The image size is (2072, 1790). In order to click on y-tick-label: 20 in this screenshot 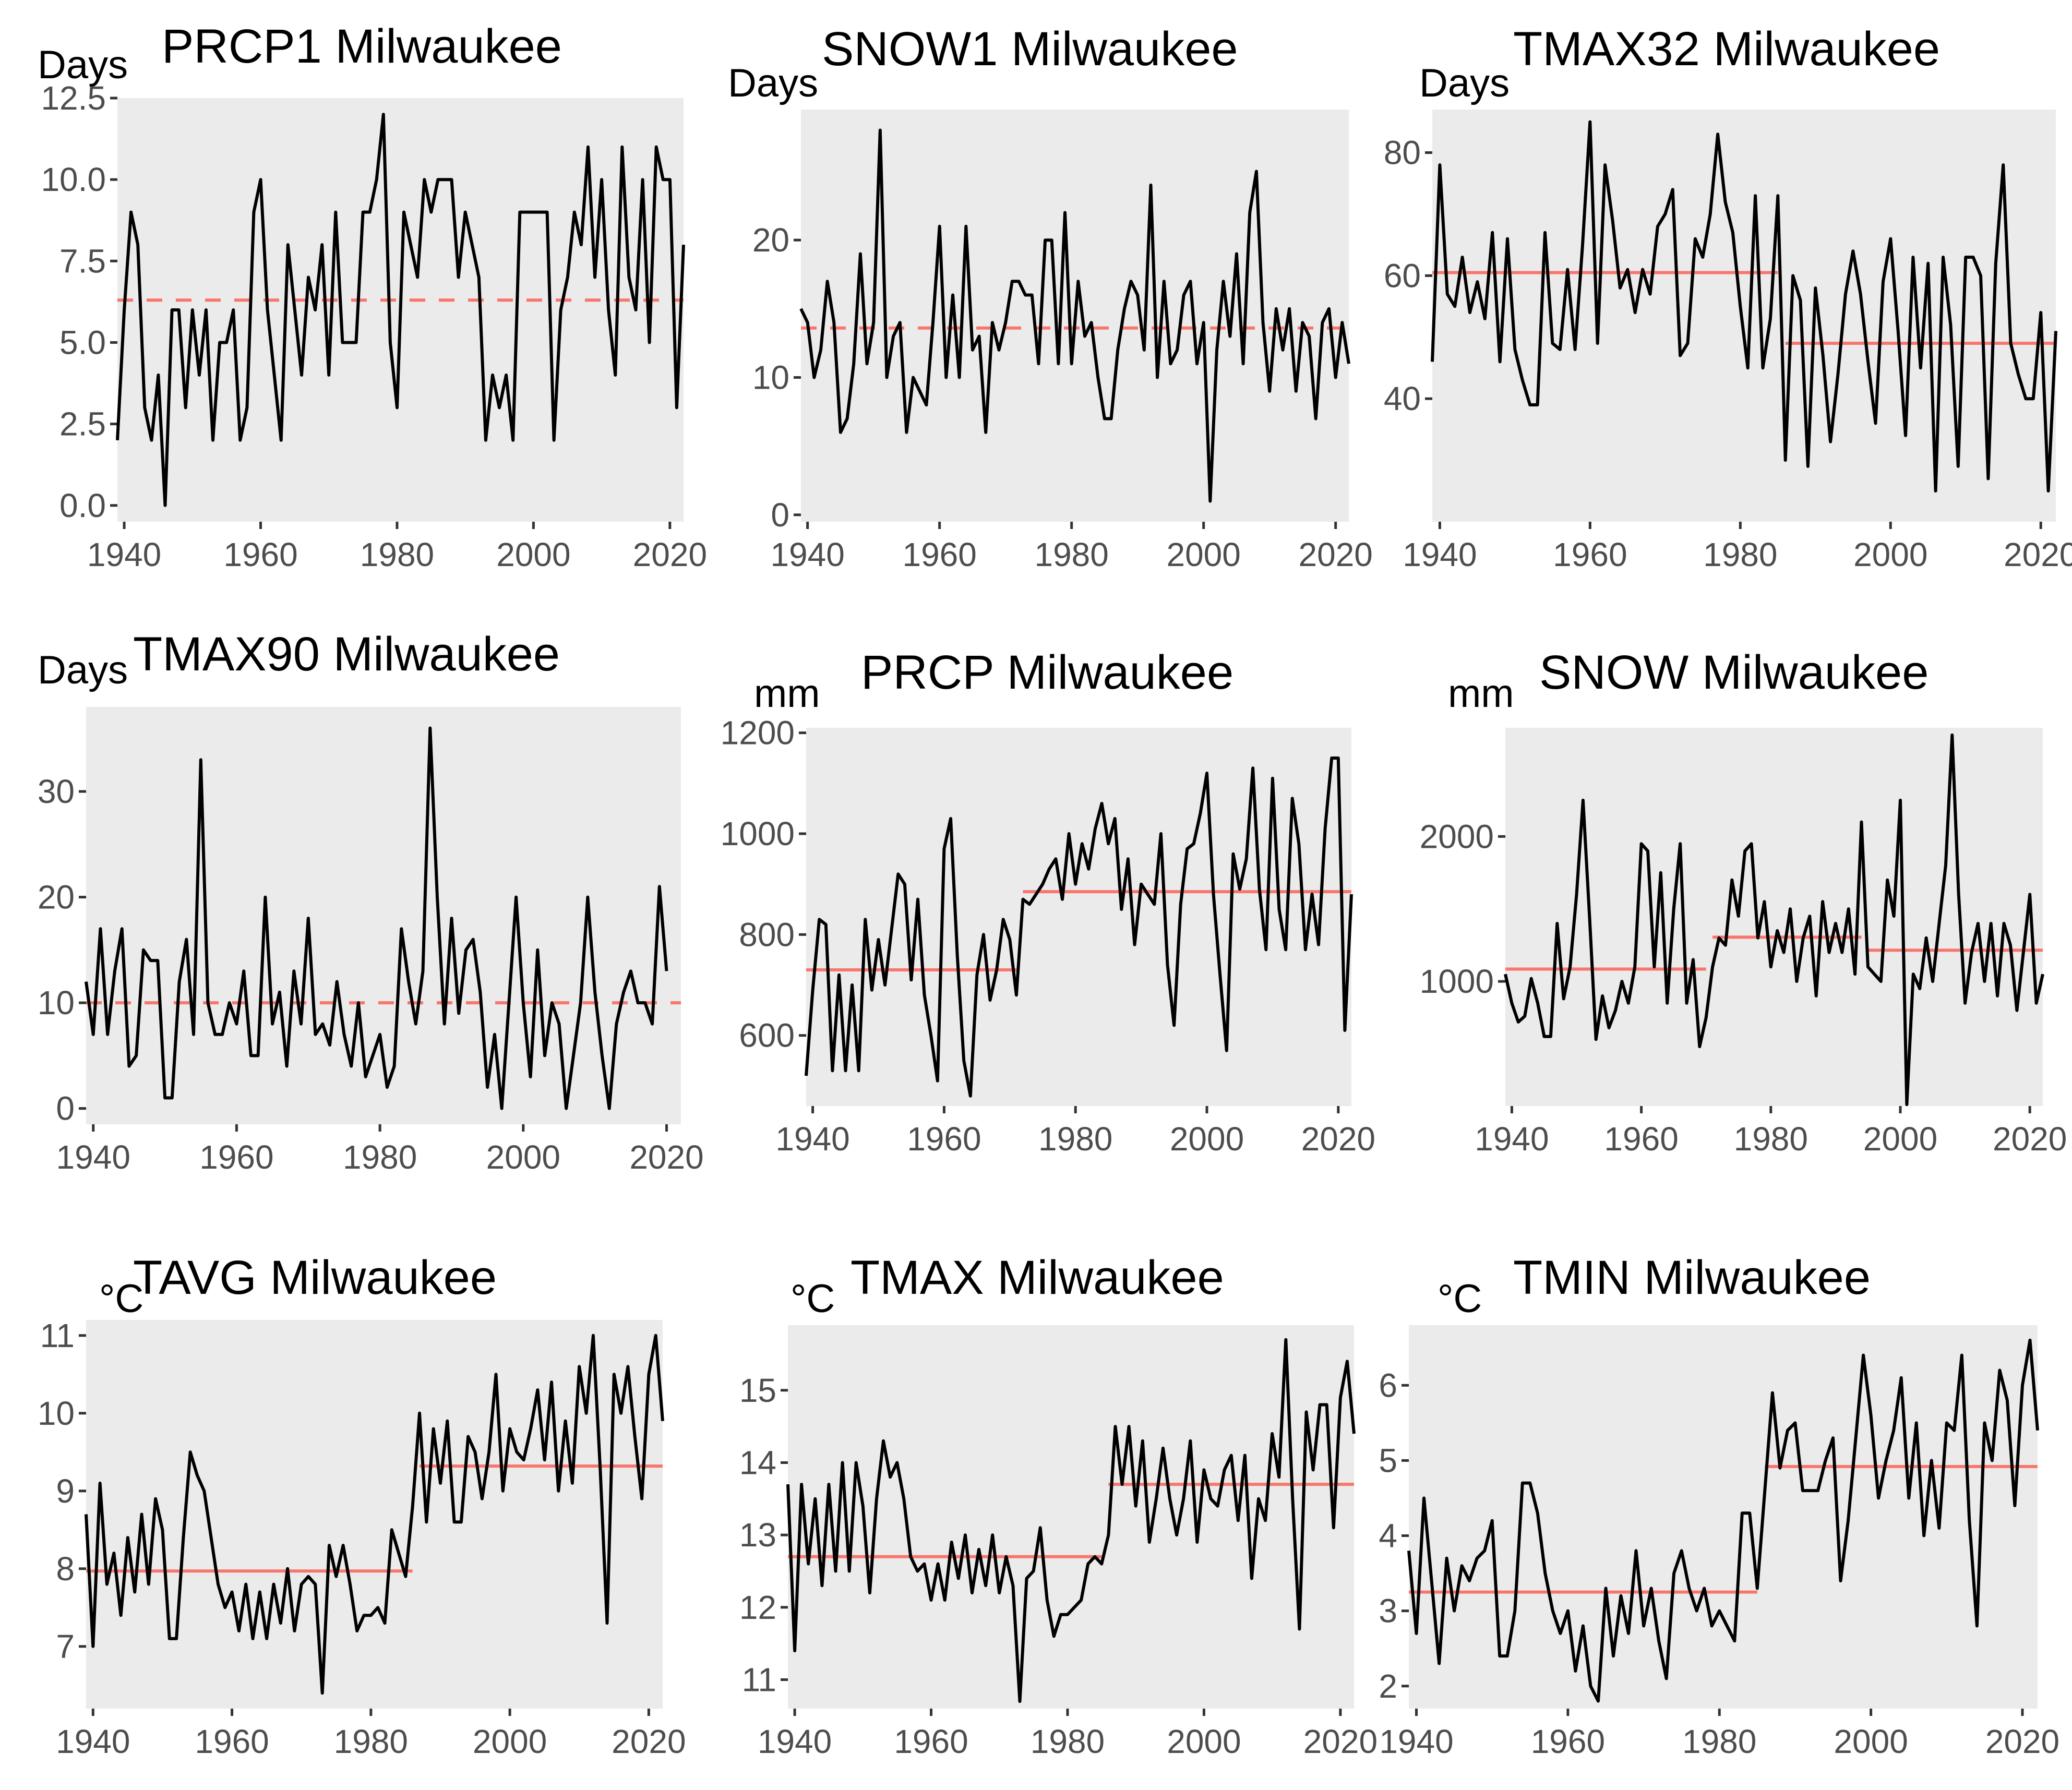, I will do `click(56, 898)`.